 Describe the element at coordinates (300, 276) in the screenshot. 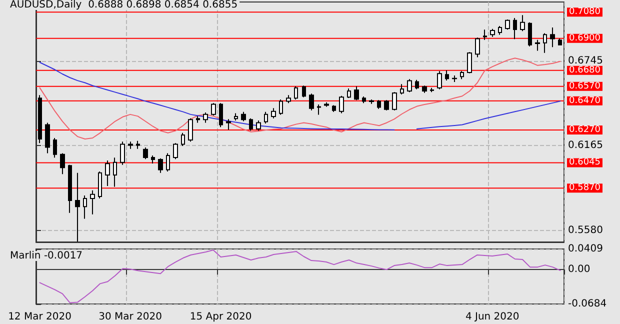

I see `line-series` at that location.